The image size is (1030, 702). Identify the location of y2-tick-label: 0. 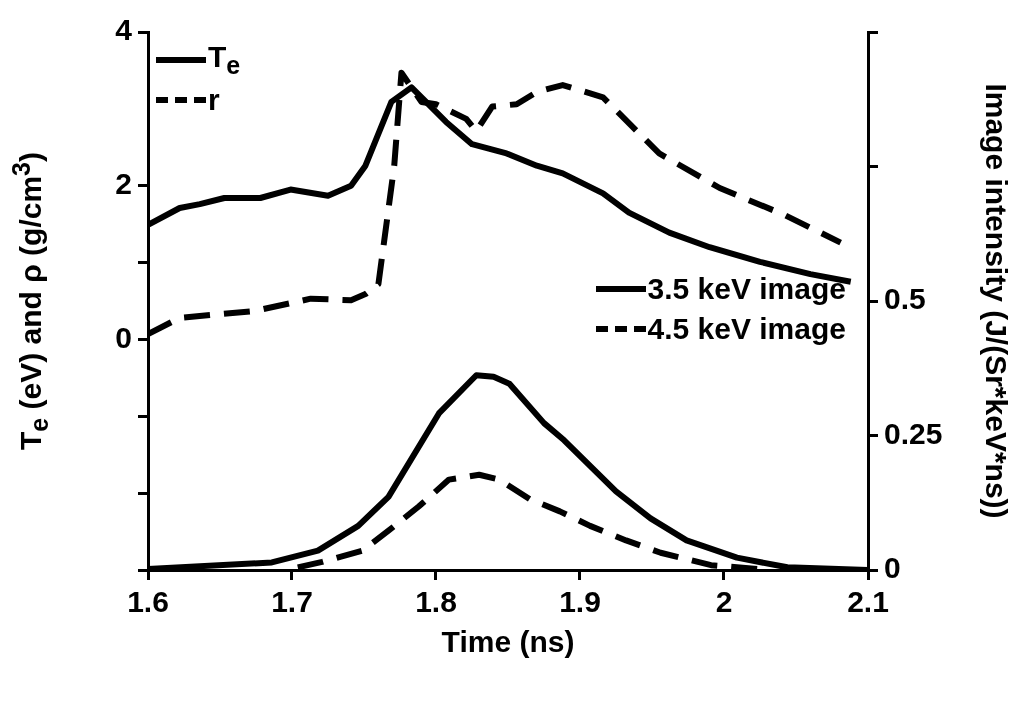
(892, 568).